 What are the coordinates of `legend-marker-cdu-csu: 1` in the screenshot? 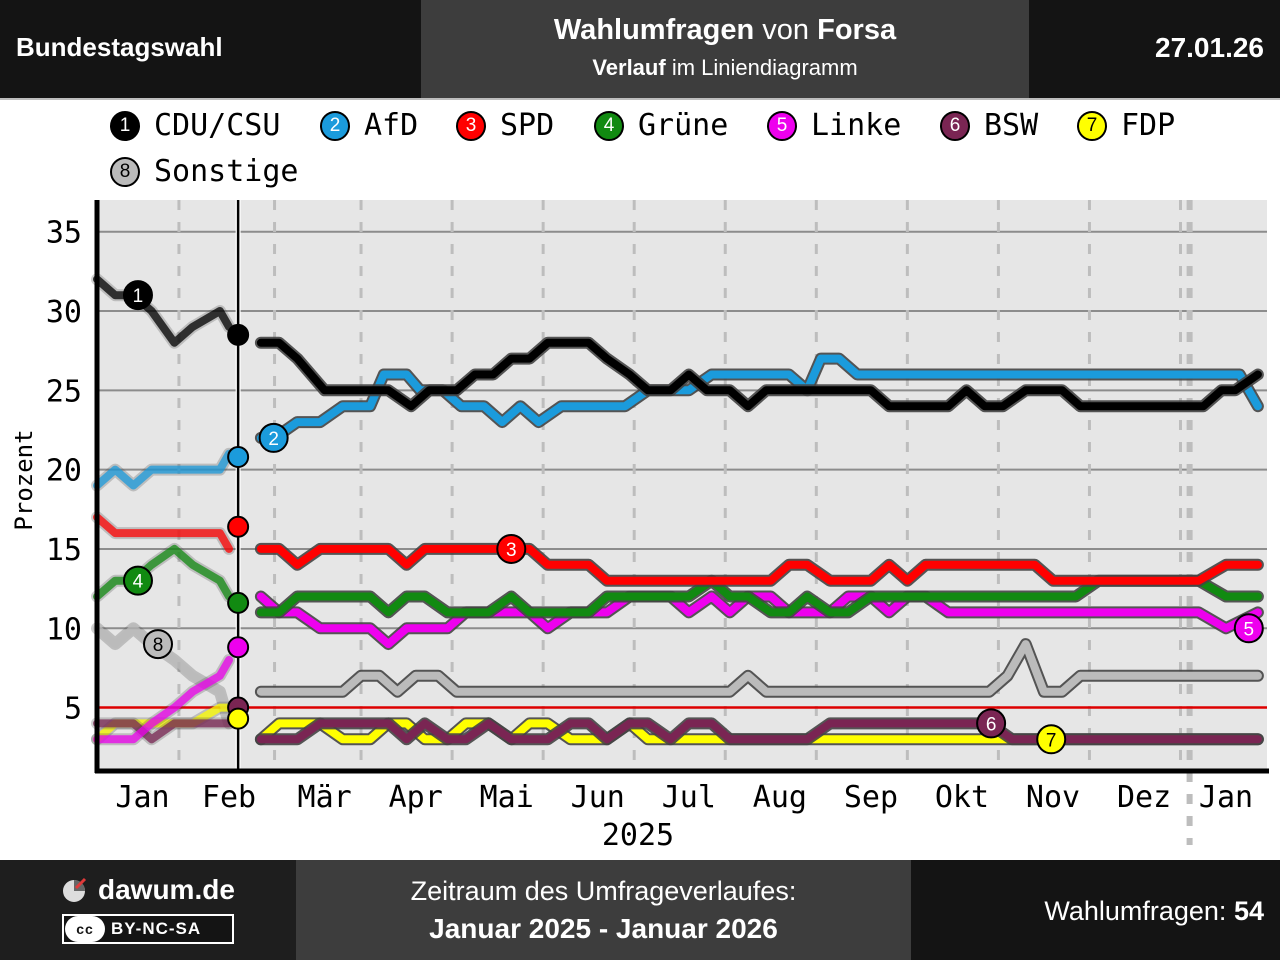 It's located at (125, 125).